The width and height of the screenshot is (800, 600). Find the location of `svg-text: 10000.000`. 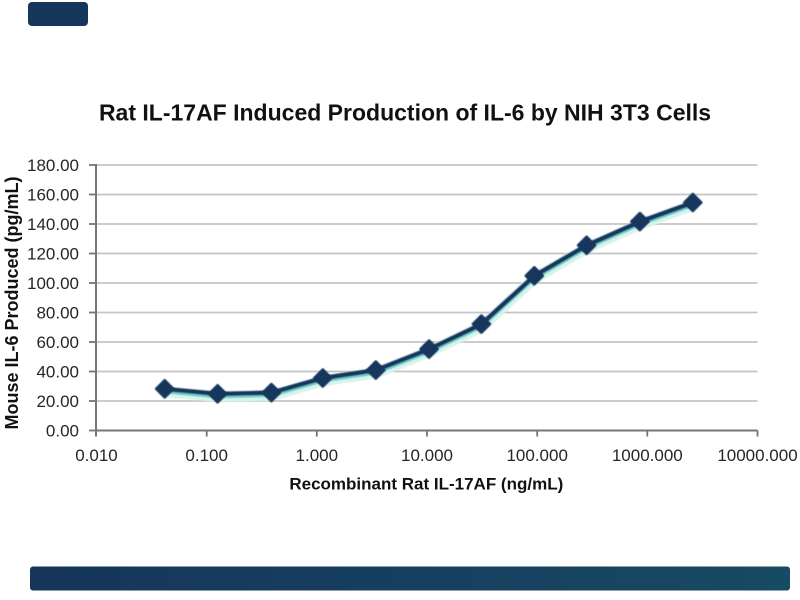

svg-text: 10000.000 is located at coordinates (757, 455).